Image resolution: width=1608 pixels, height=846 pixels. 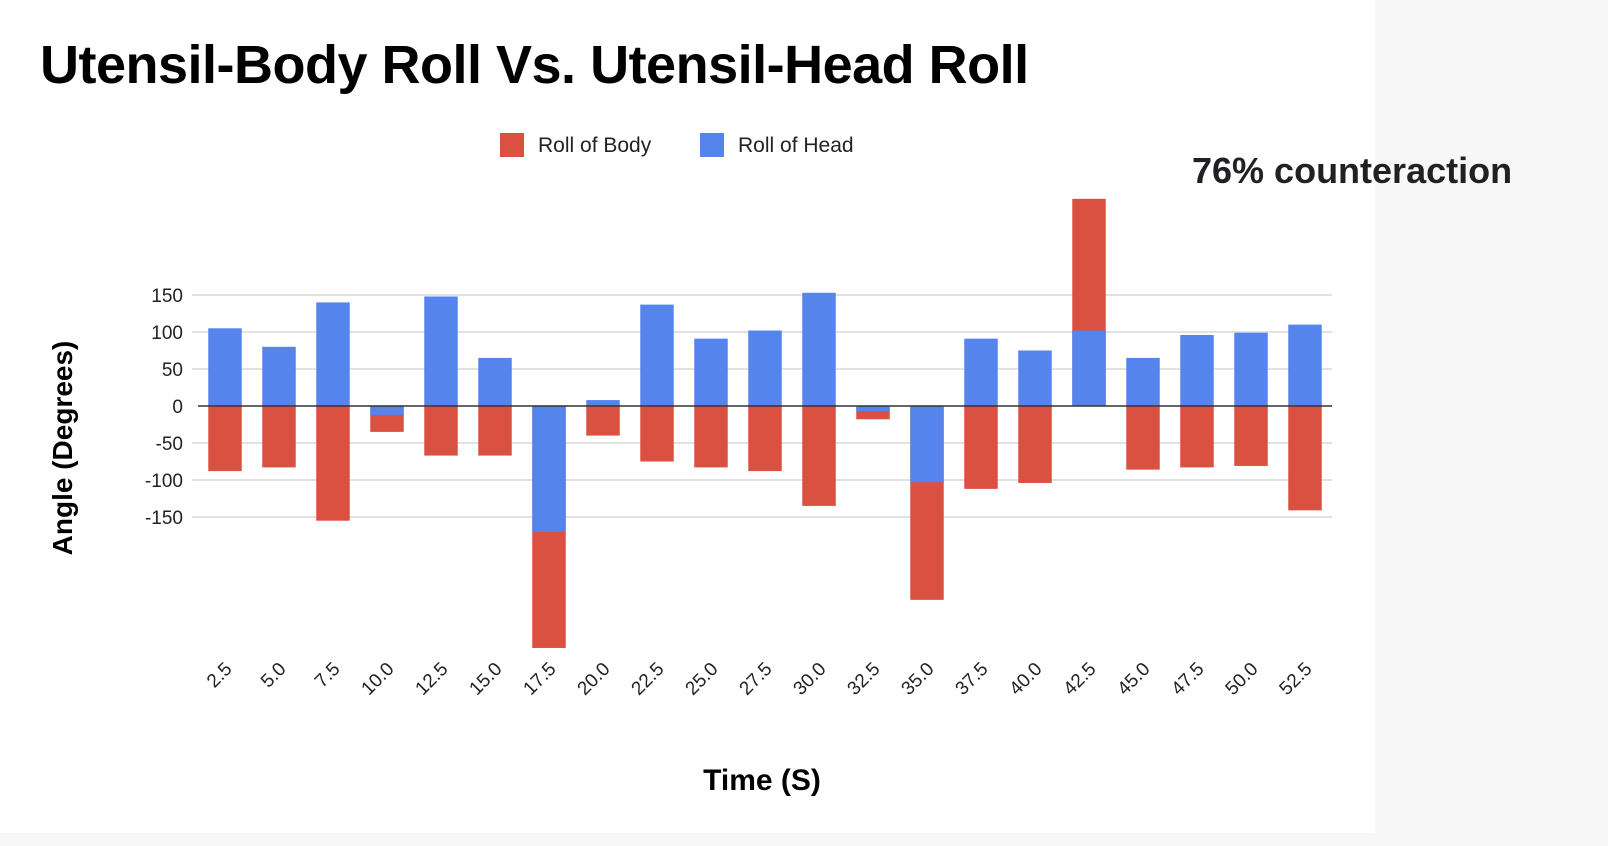 What do you see at coordinates (677, 145) in the screenshot?
I see `legend: Roll of Body Roll of Head` at bounding box center [677, 145].